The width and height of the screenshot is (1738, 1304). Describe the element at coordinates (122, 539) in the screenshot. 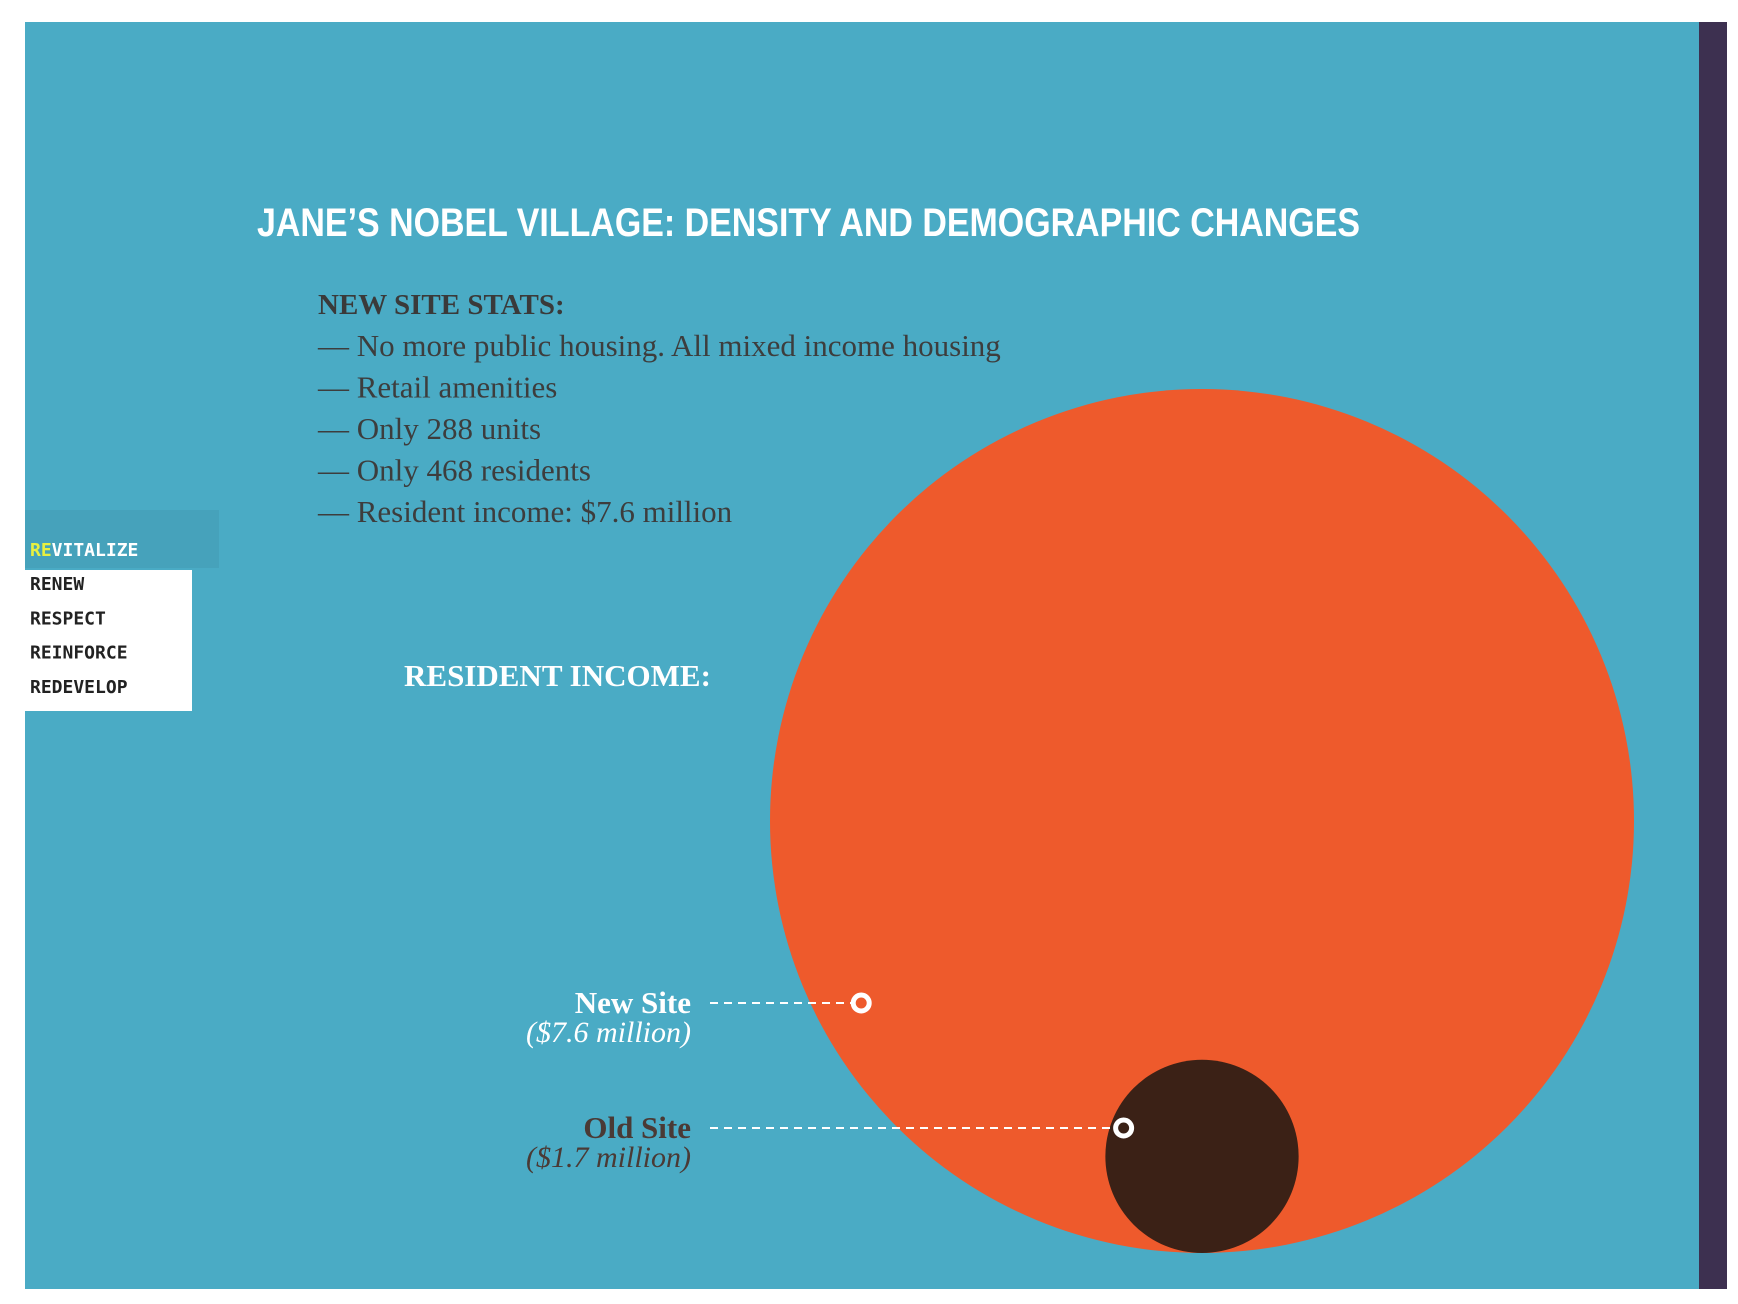

I see `nav-active-bg` at that location.